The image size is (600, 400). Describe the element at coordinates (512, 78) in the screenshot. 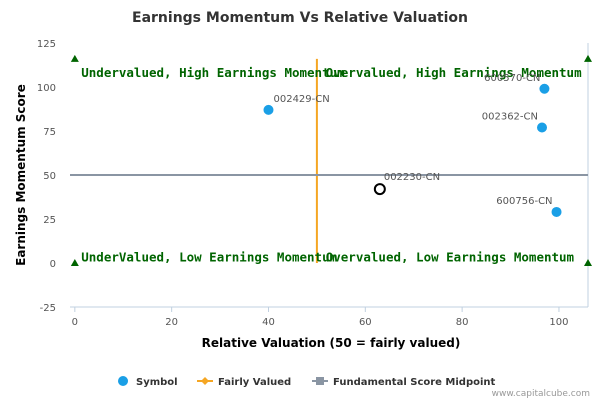

I see `data-point-label: 600570-CN` at that location.